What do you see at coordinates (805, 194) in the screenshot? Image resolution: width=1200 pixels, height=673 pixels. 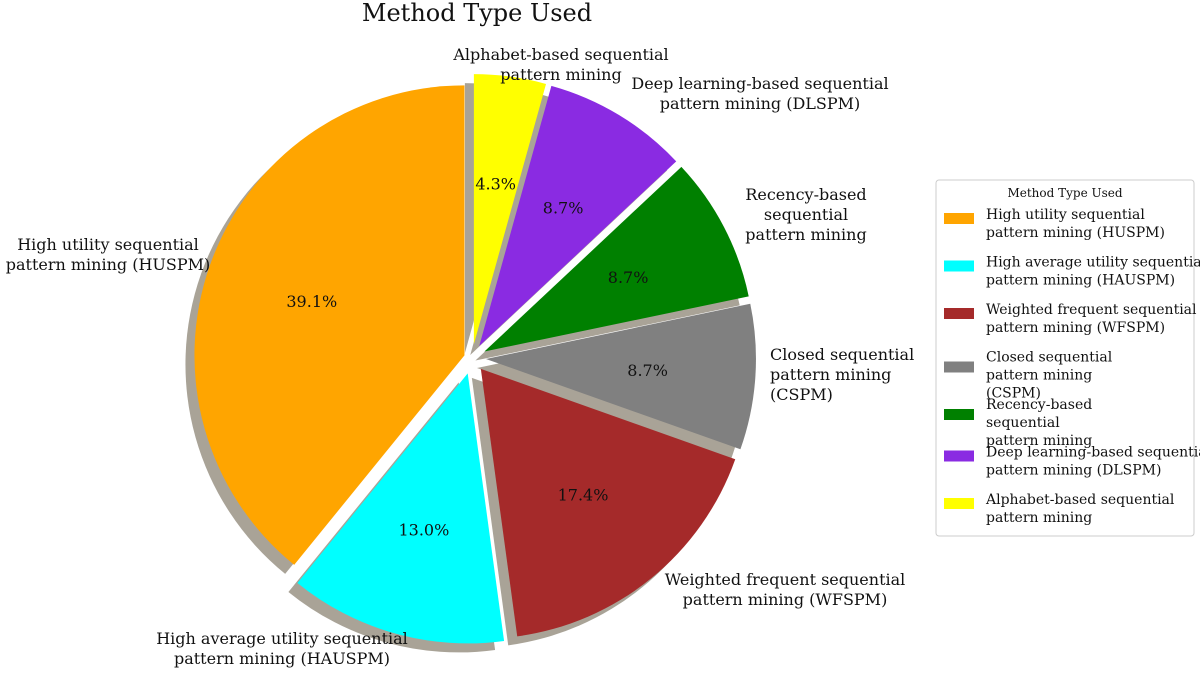 I see `slice-label-line: Recency-based` at bounding box center [805, 194].